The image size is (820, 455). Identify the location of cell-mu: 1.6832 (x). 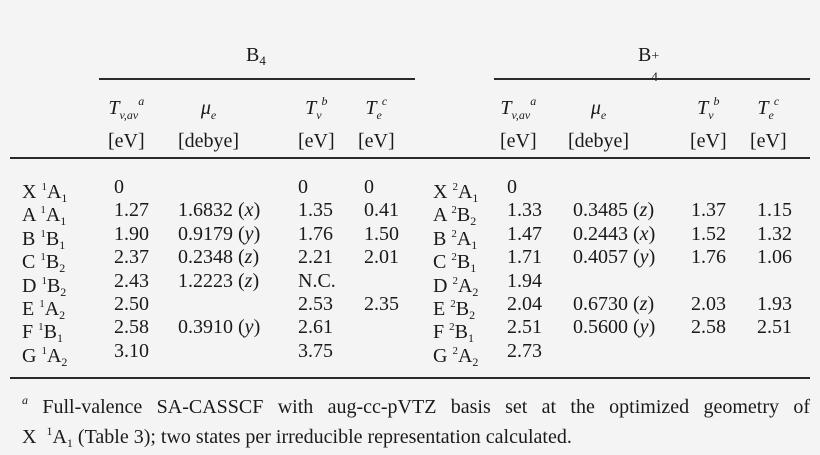
(219, 210).